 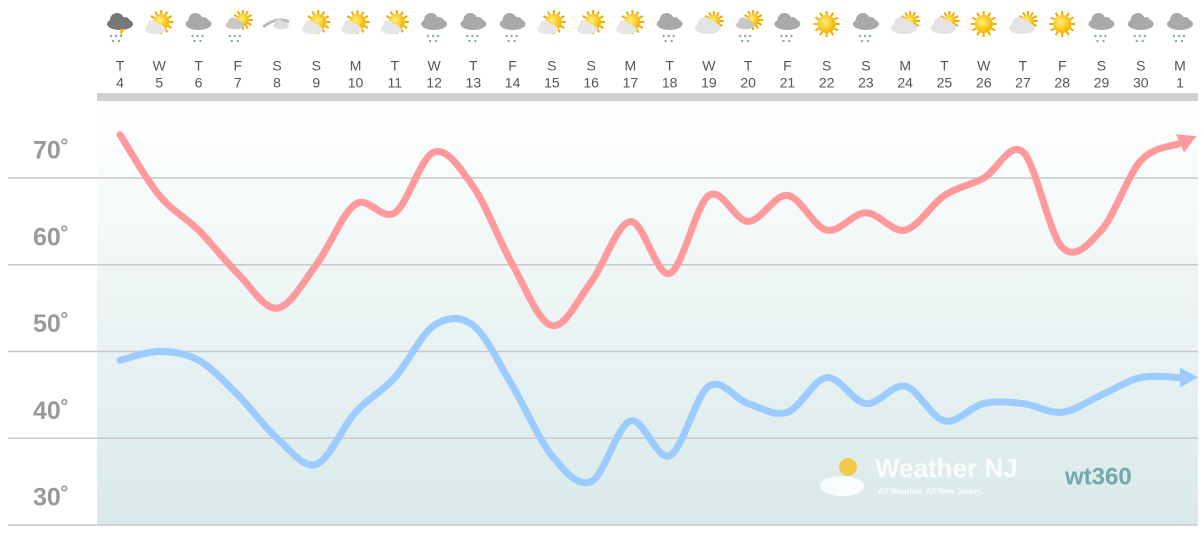 What do you see at coordinates (434, 83) in the screenshot?
I see `x-tick-label: 12` at bounding box center [434, 83].